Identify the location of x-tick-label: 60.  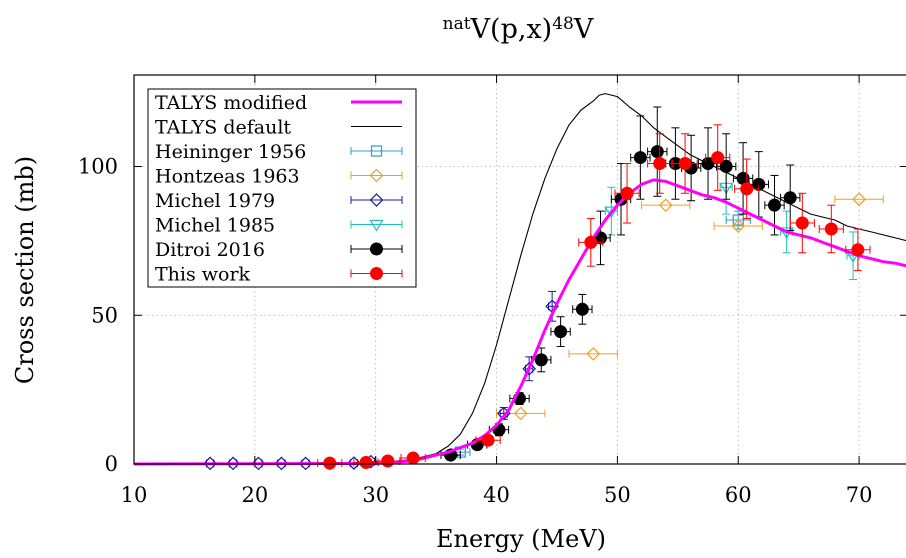
(738, 495).